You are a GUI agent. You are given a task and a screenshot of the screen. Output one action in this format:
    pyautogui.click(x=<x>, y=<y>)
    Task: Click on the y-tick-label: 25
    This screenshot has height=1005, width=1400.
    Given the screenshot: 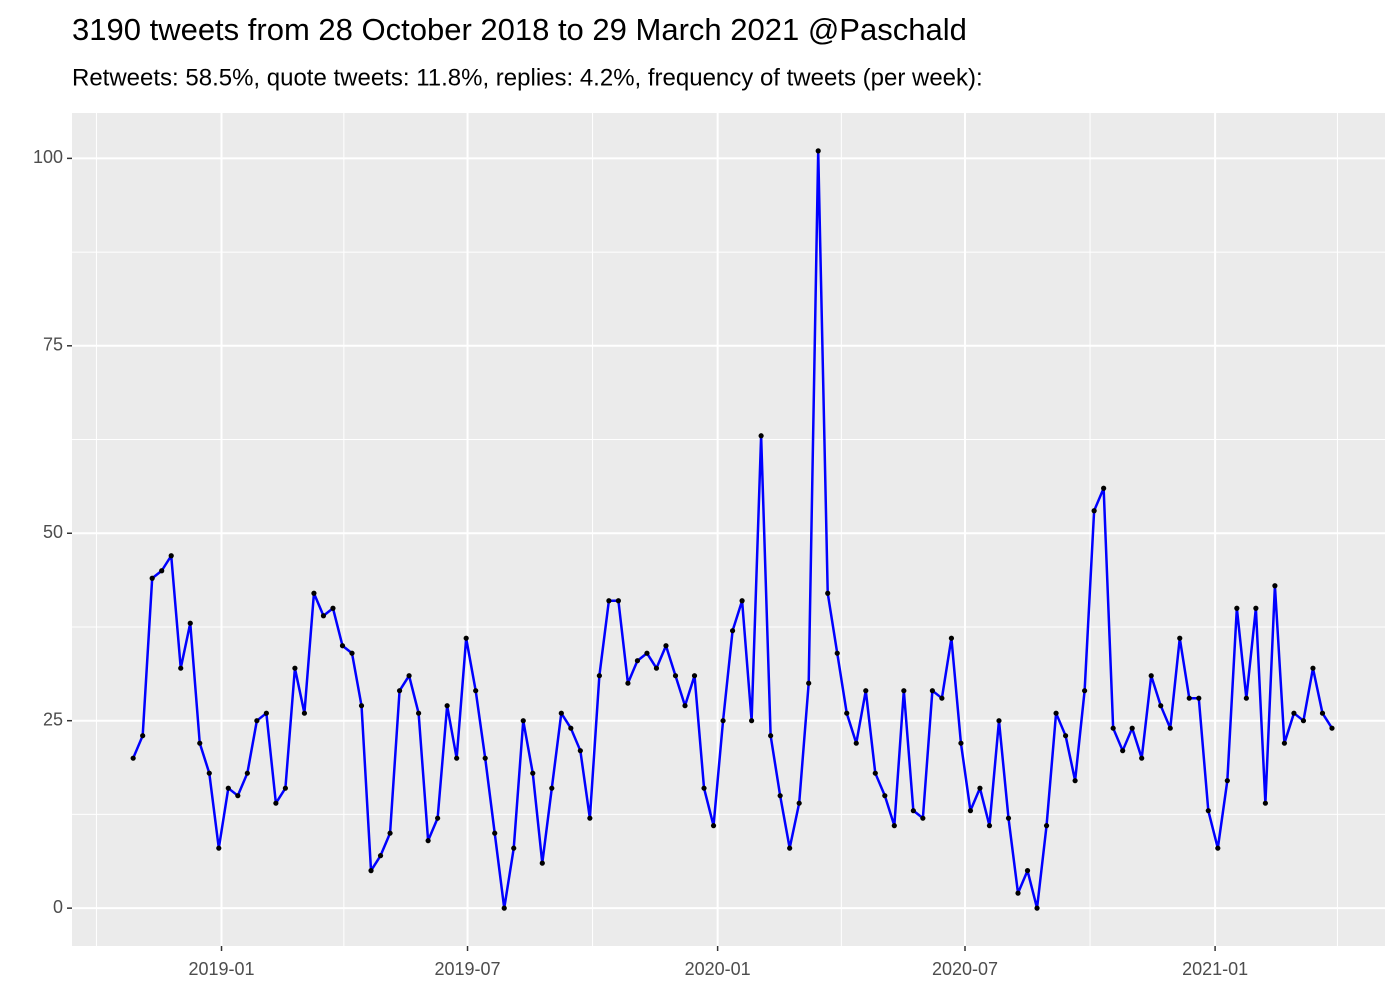 What is the action you would take?
    pyautogui.click(x=53, y=719)
    